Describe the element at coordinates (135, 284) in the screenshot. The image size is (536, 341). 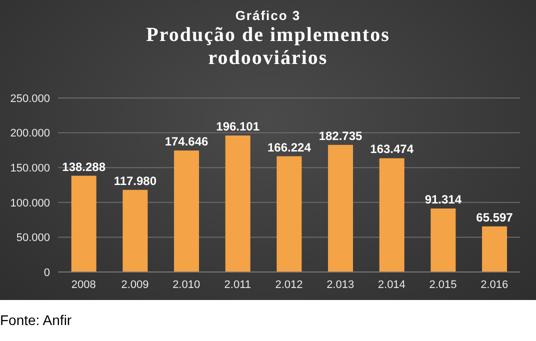
I see `x-tick-label: 2.009` at that location.